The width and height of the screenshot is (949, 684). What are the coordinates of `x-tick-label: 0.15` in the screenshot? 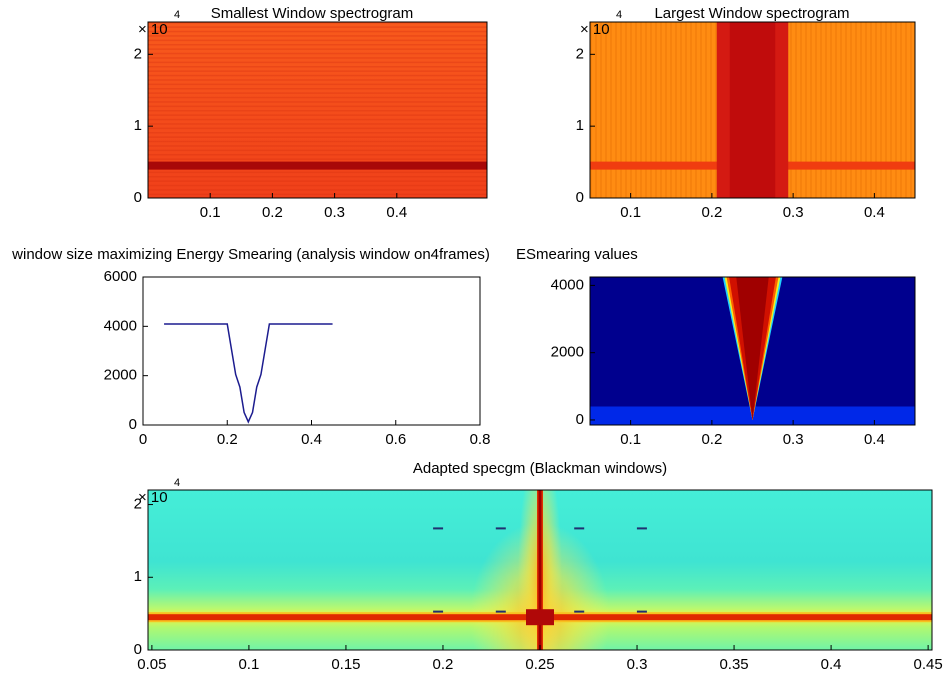 It's located at (345, 664).